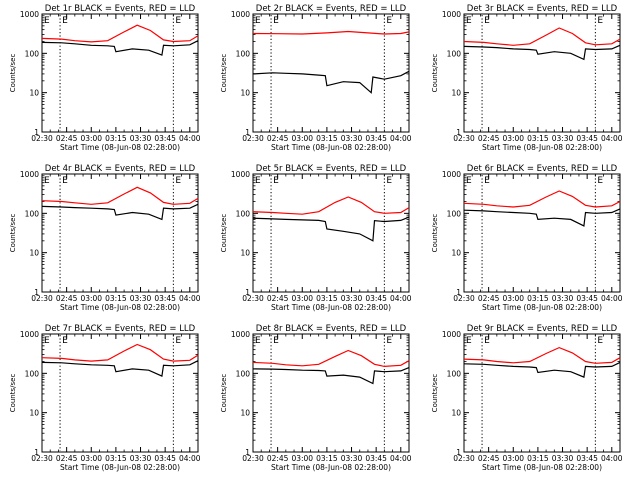 This screenshot has height=480, width=640. What do you see at coordinates (542, 329) in the screenshot?
I see `panel-title: Det 9r BLACK = Events, RED = LLD` at bounding box center [542, 329].